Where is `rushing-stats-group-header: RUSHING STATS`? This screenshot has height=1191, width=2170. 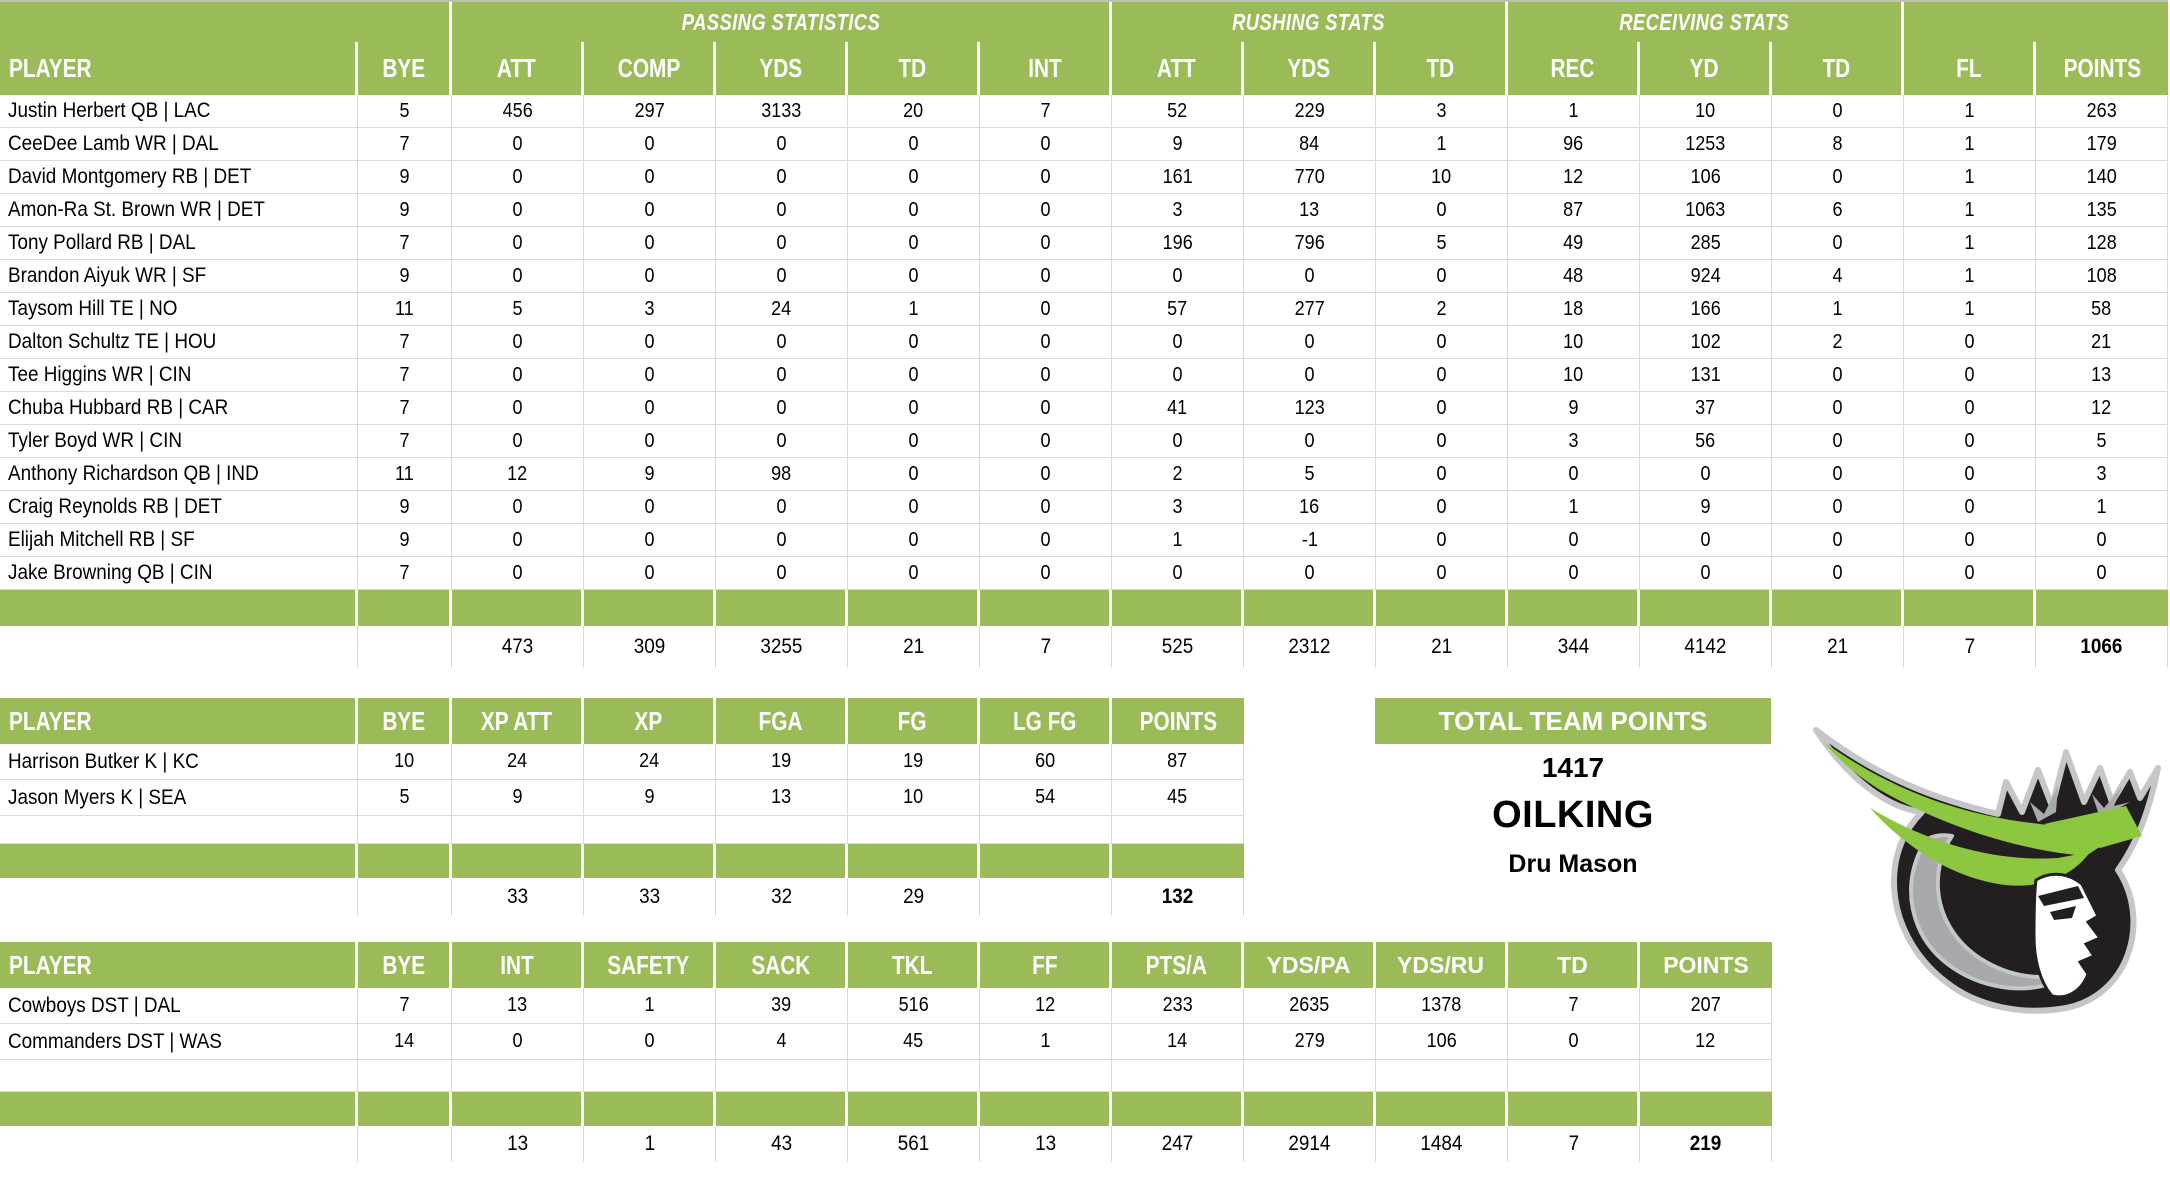 rushing-stats-group-header: RUSHING STATS is located at coordinates (1310, 22).